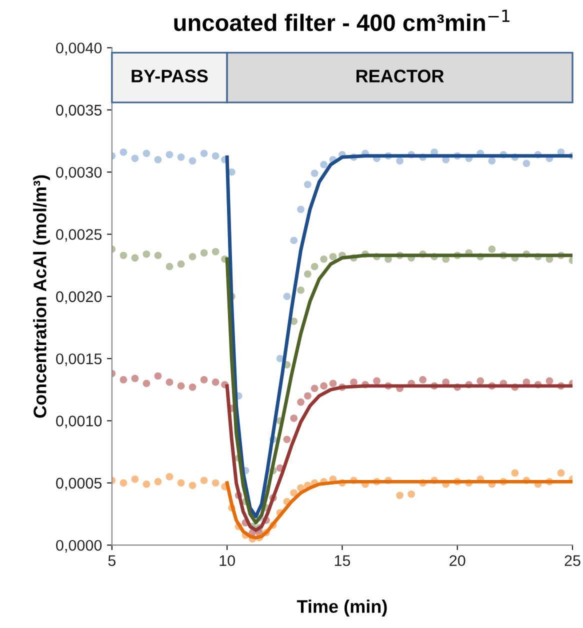  What do you see at coordinates (41, 296) in the screenshot?
I see `y-axis-title: Concentration AcAl (mol/m³)` at bounding box center [41, 296].